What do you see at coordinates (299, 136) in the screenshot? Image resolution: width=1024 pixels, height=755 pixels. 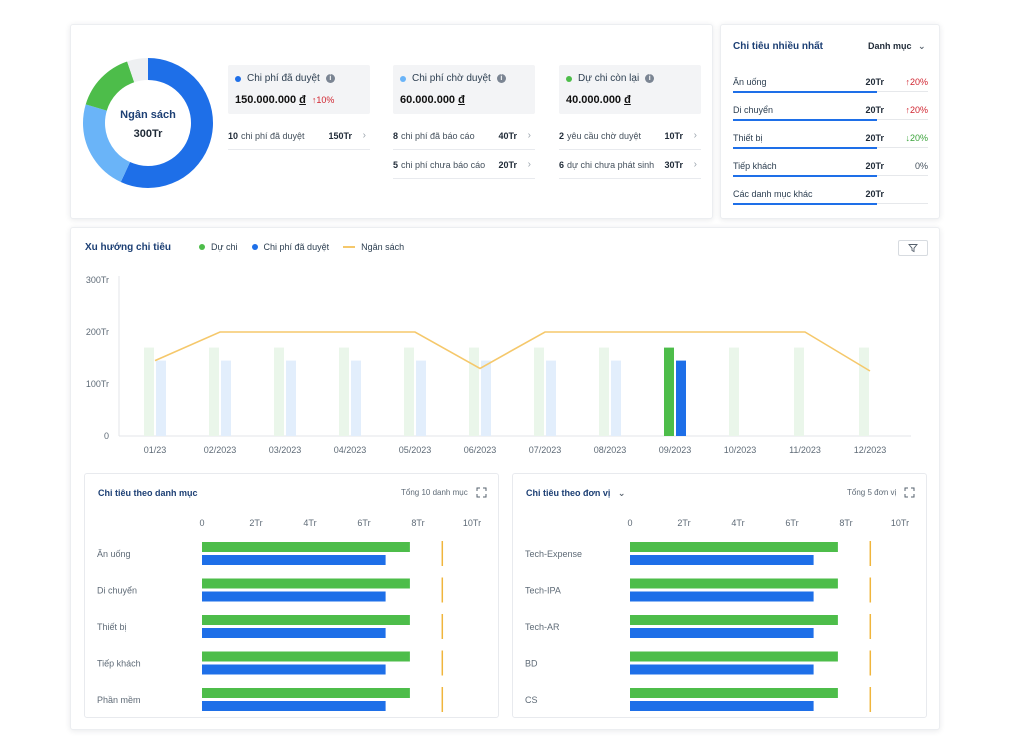 I see `approved-expenses-row: 10 chi phí đã duyệt 150Tr ›` at bounding box center [299, 136].